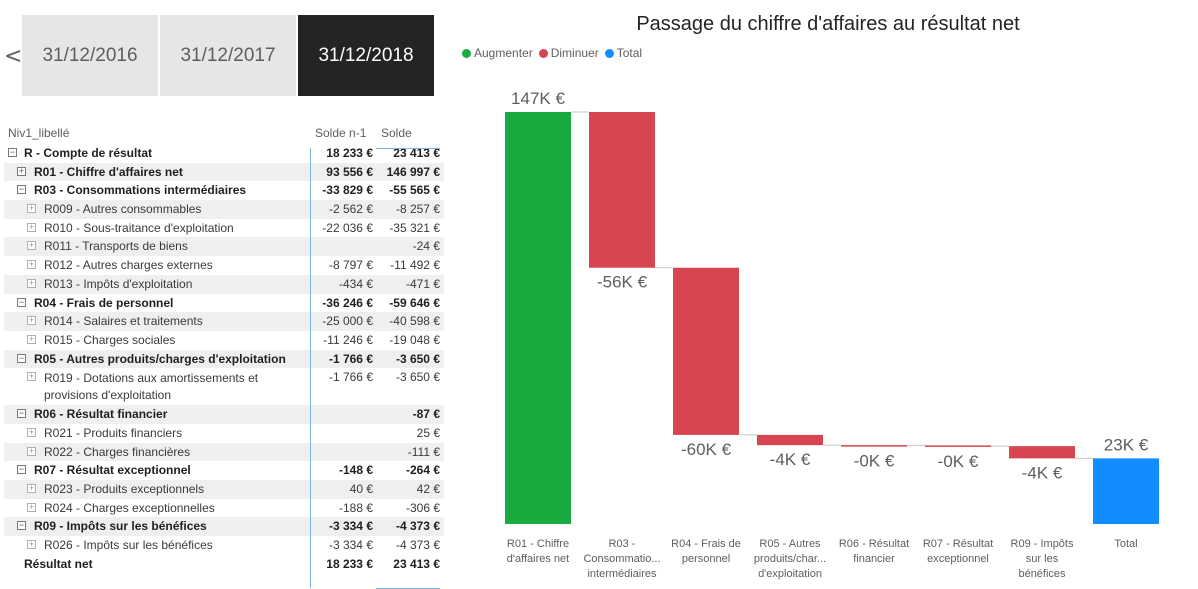 The height and width of the screenshot is (589, 1198). I want to click on legend-label: Augmenter, so click(503, 53).